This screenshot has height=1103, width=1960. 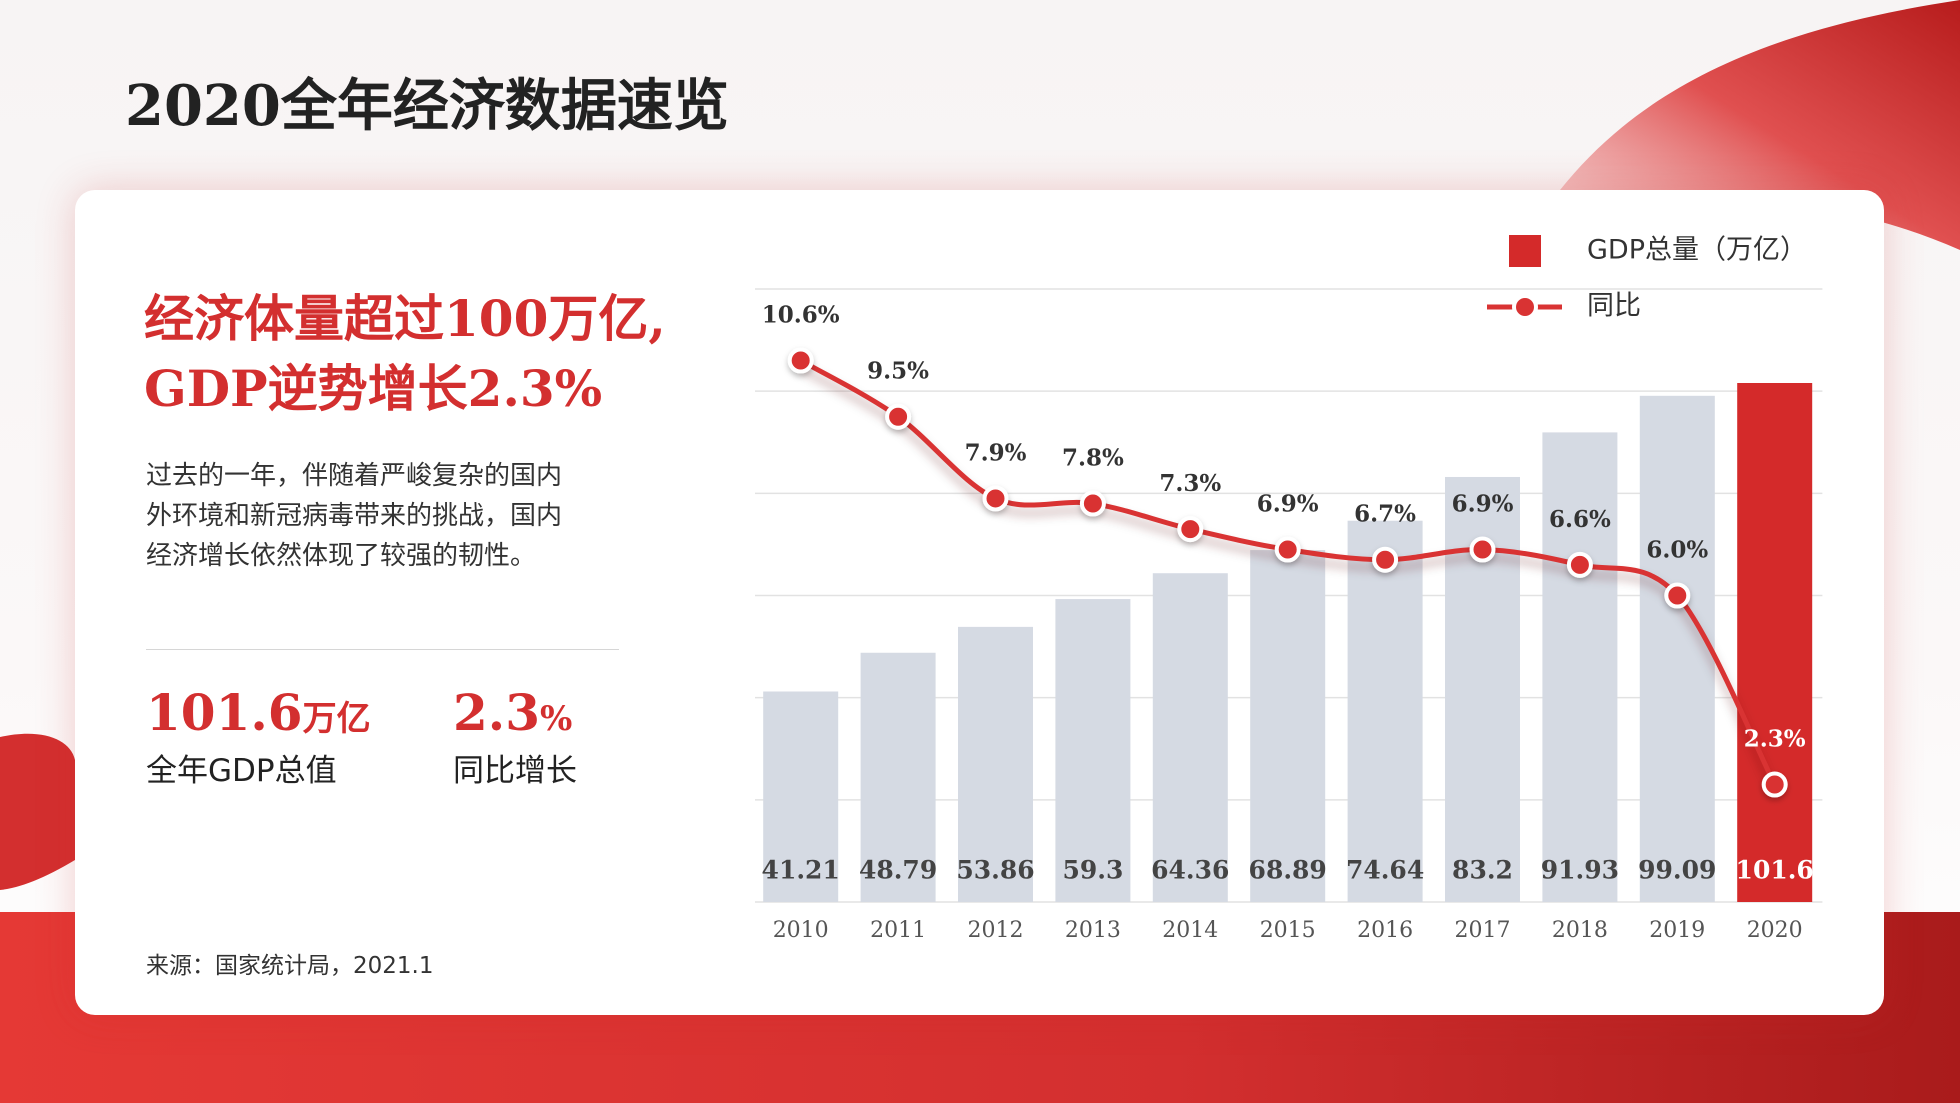 I want to click on legend-label: 同比, so click(x=1614, y=306).